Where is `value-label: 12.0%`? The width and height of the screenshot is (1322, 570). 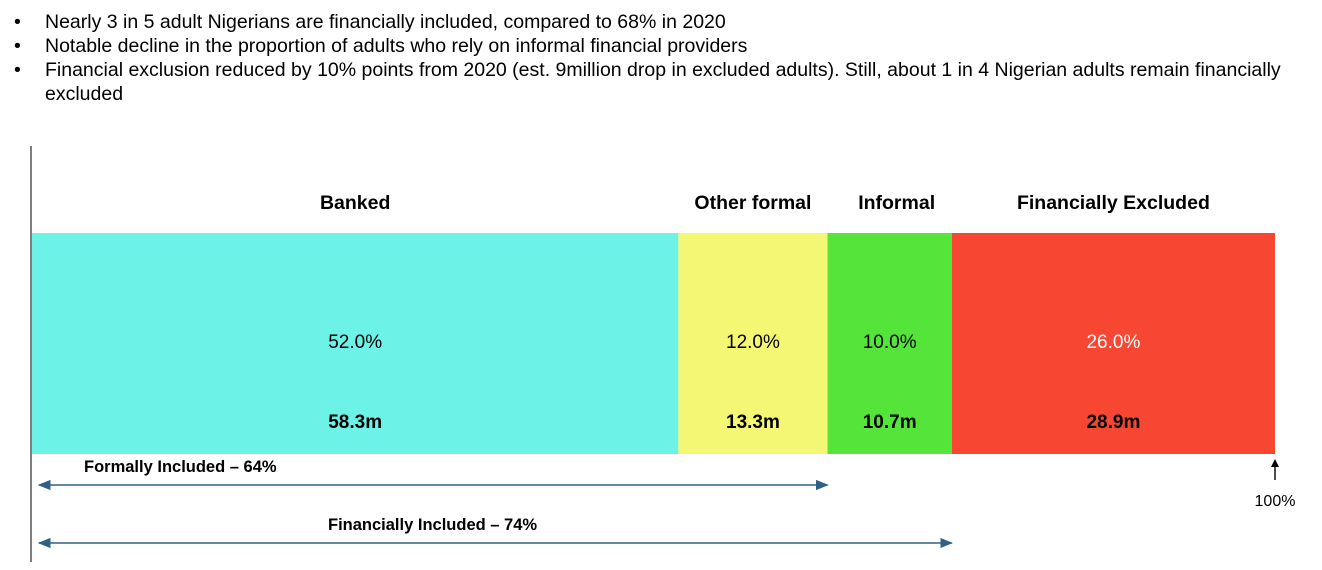
value-label: 12.0% is located at coordinates (753, 342).